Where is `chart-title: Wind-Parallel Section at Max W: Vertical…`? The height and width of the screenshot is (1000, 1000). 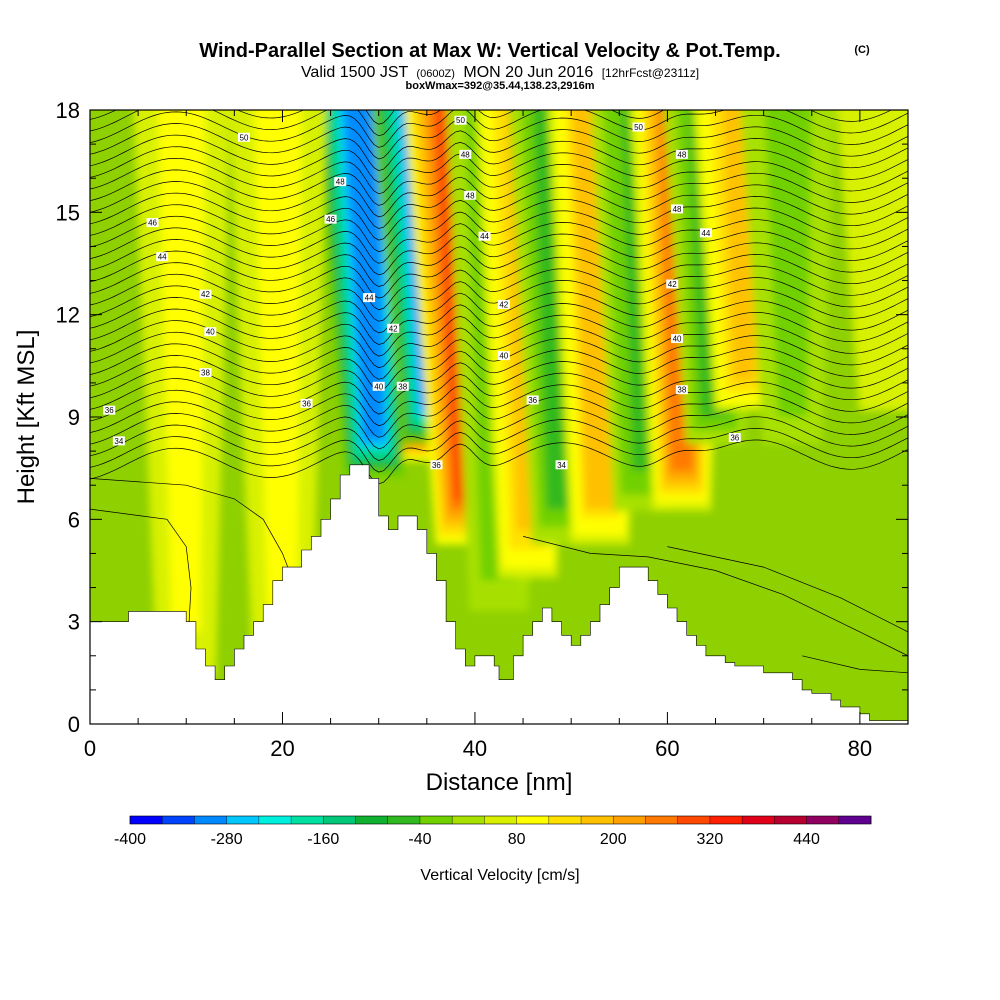
chart-title: Wind-Parallel Section at Max W: Vertical… is located at coordinates (489, 51).